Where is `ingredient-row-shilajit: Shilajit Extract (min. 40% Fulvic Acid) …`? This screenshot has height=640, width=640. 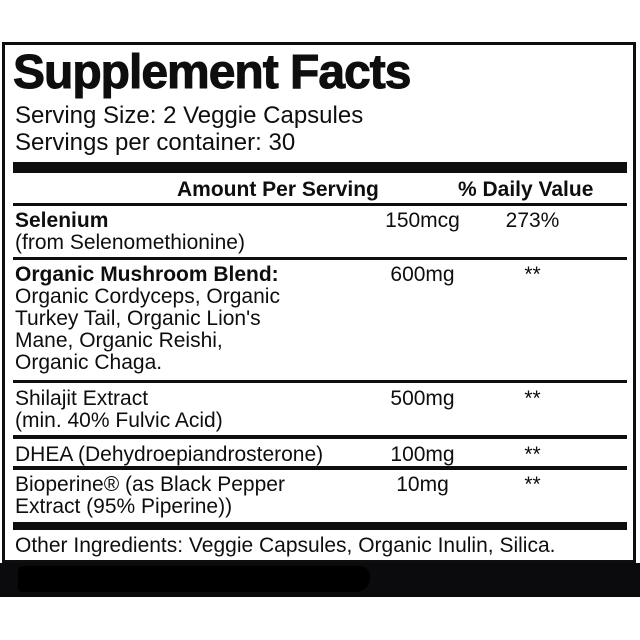
ingredient-row-shilajit: Shilajit Extract (min. 40% Fulvic Acid) … is located at coordinates (321, 410).